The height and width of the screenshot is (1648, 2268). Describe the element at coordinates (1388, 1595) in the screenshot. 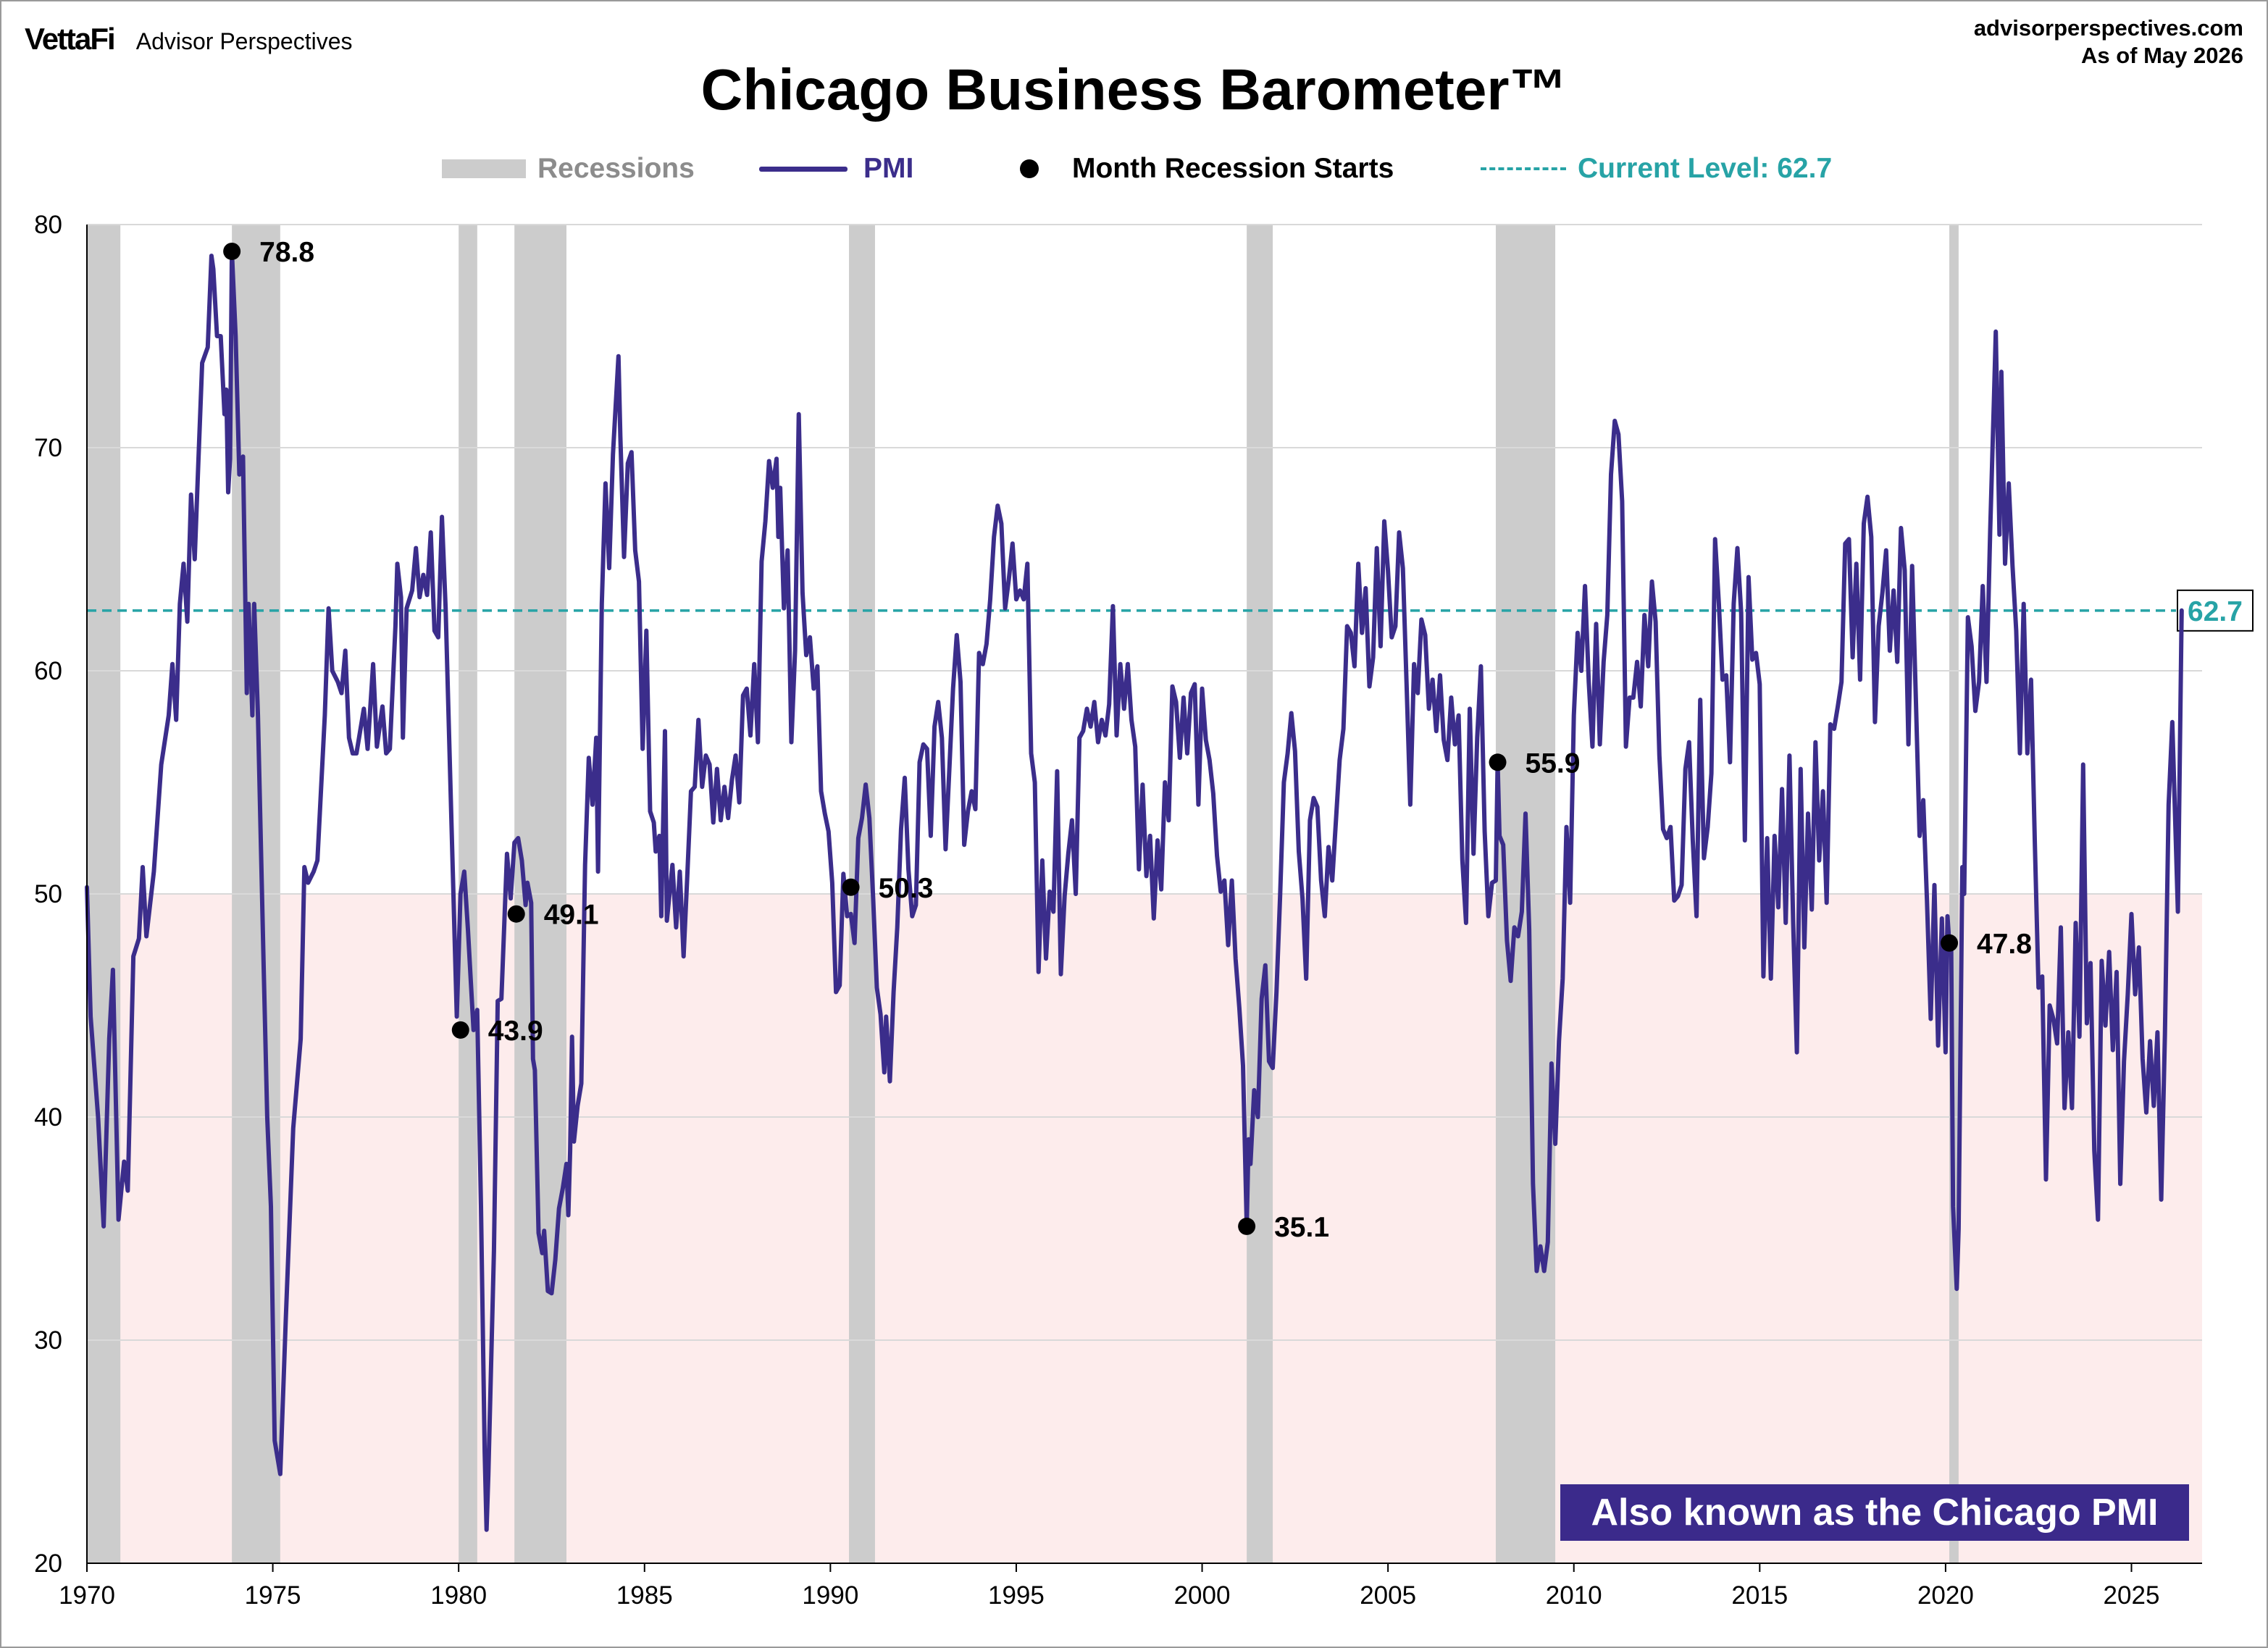

I see `x-tick-label: 2005` at that location.